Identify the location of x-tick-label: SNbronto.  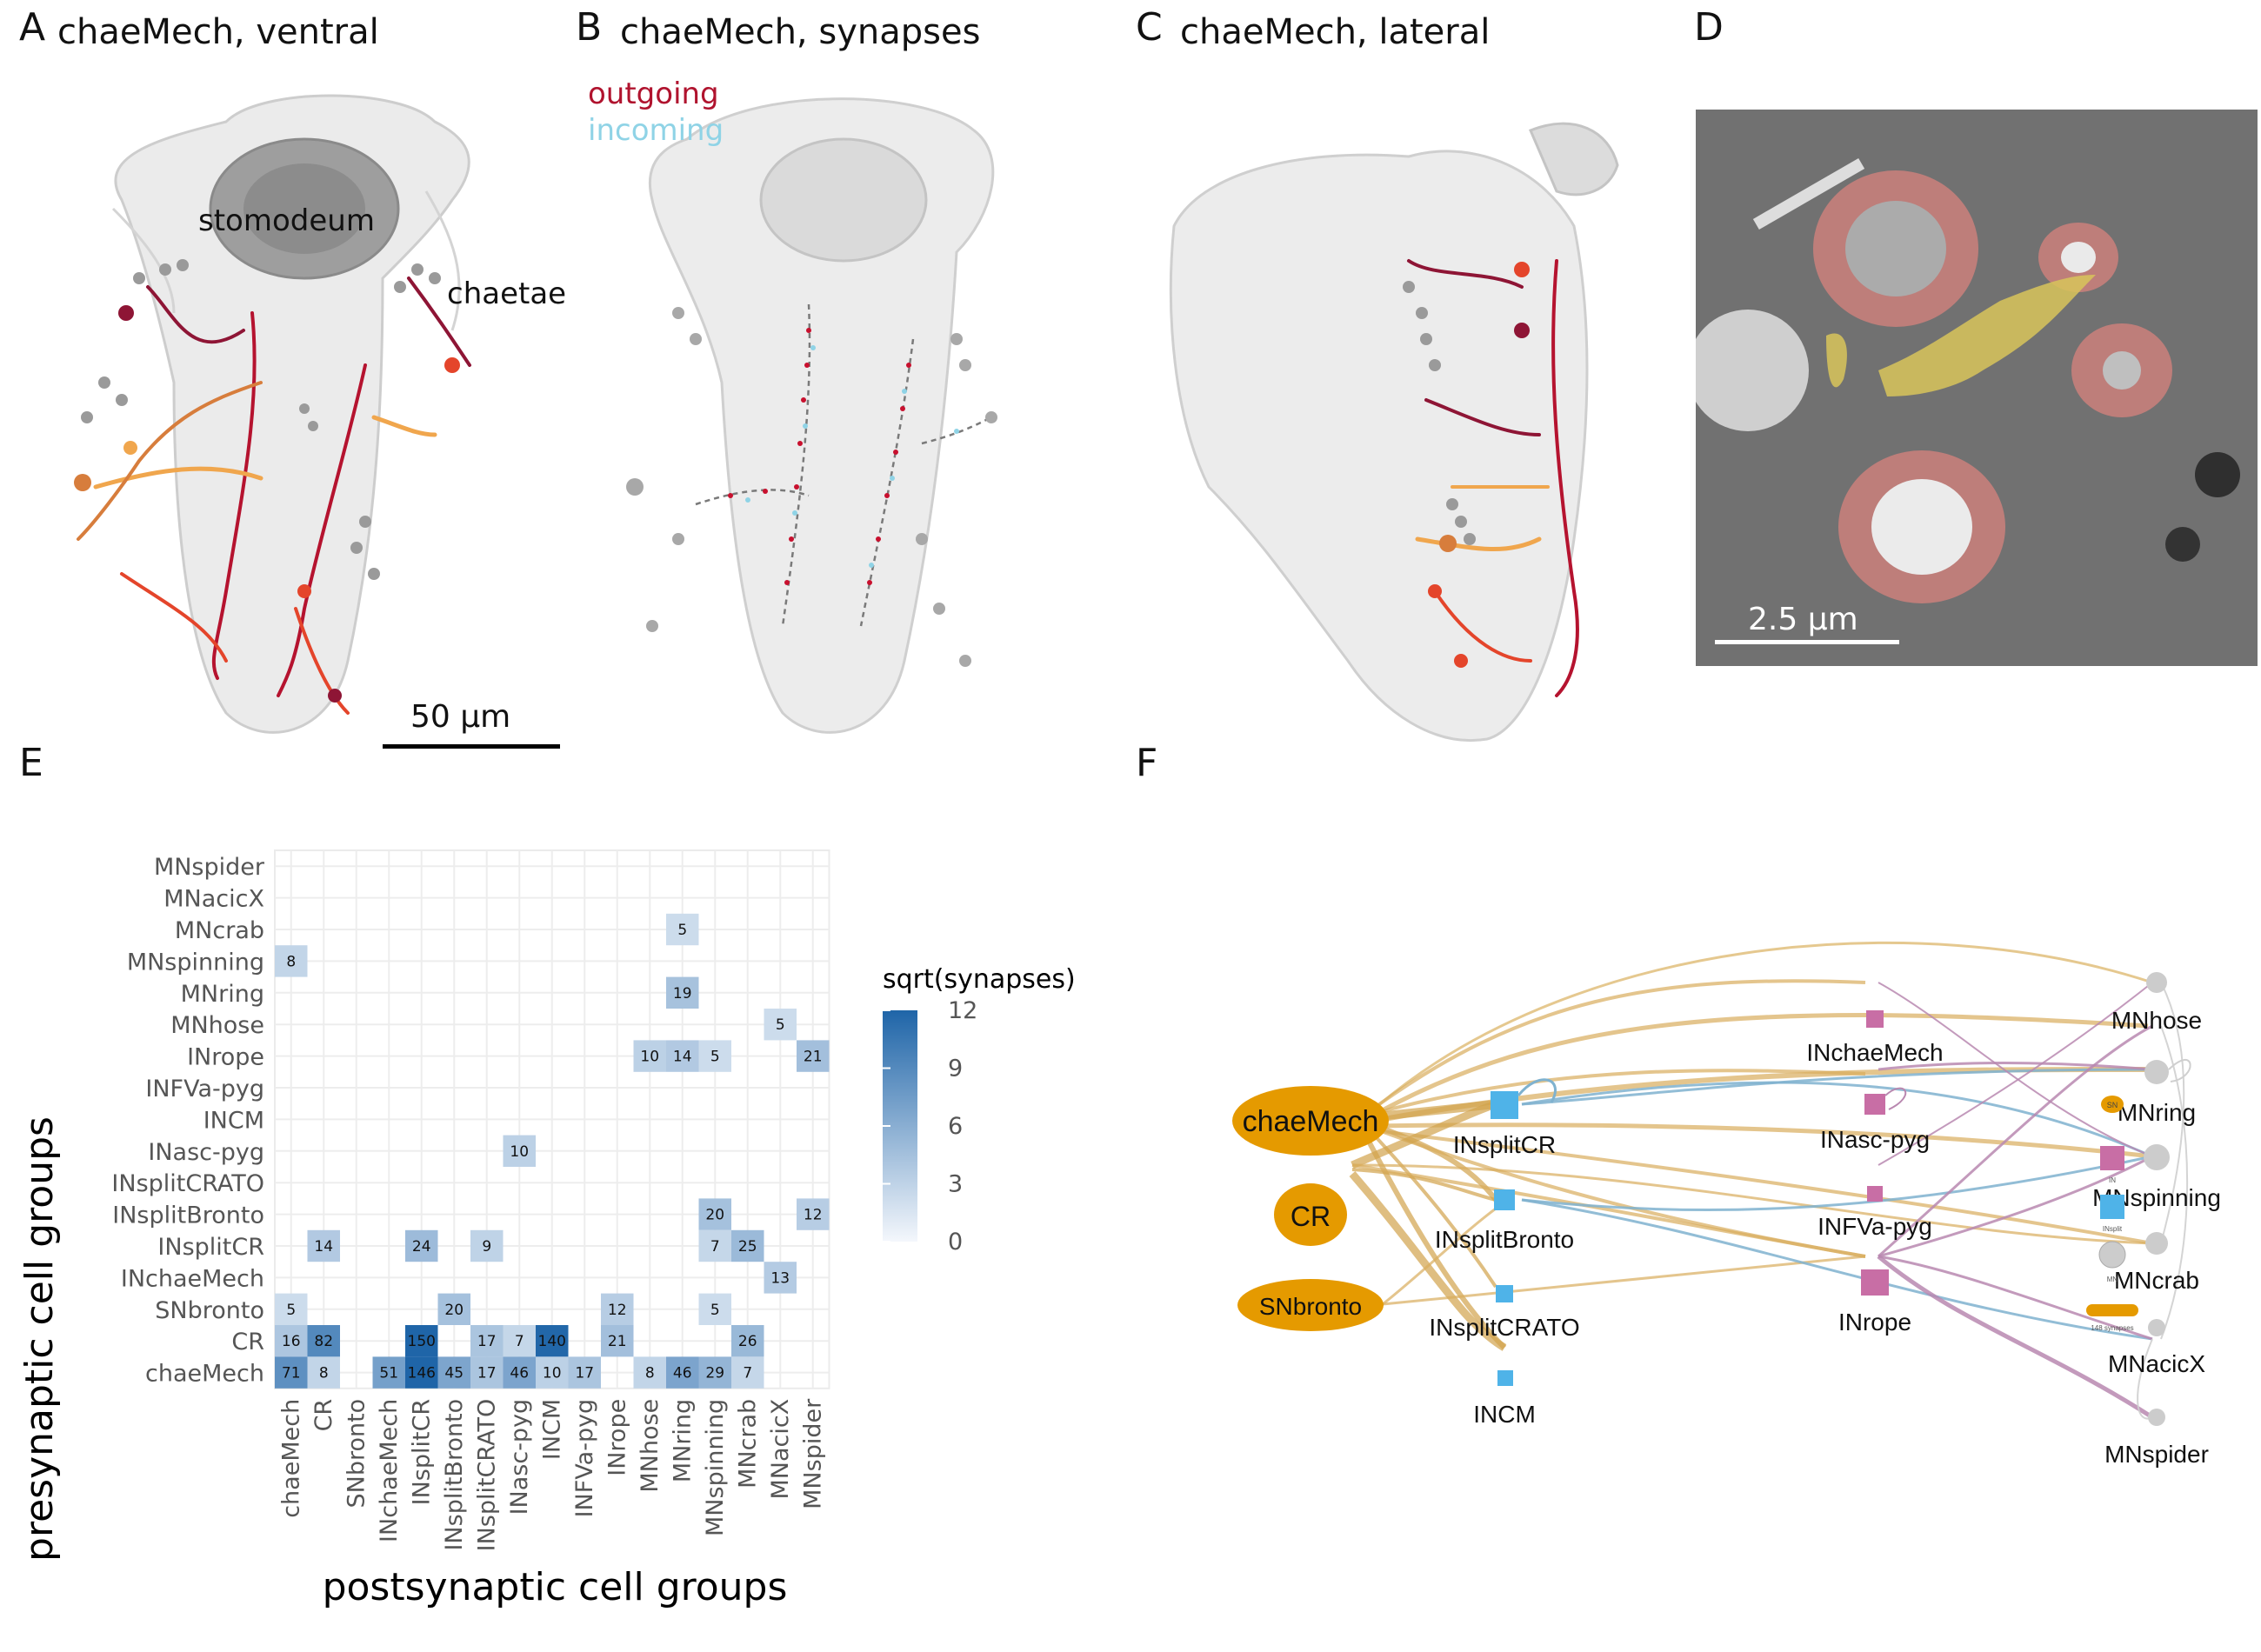
(356, 1454).